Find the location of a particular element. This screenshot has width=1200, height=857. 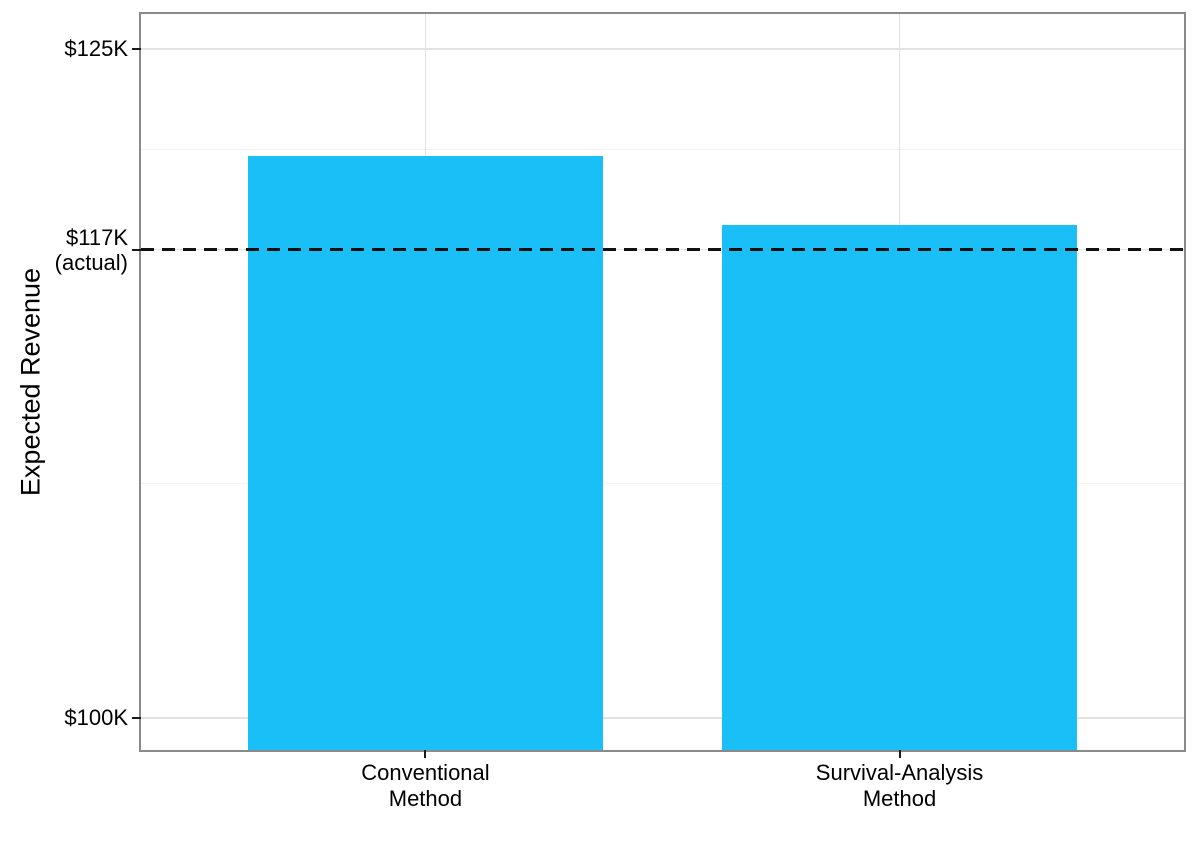

y-tick-label: $125K is located at coordinates (64, 48).